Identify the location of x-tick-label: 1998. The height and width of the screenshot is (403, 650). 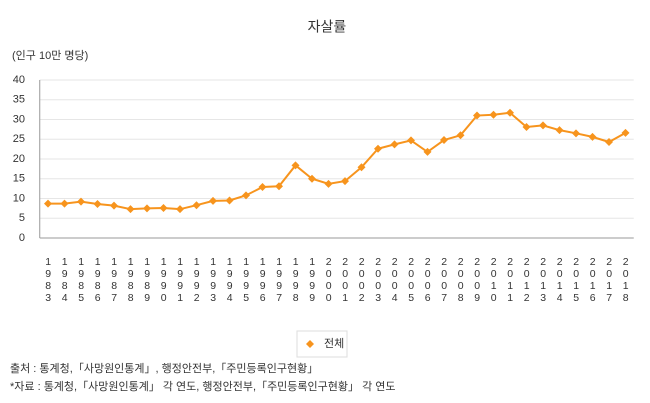
(296, 280).